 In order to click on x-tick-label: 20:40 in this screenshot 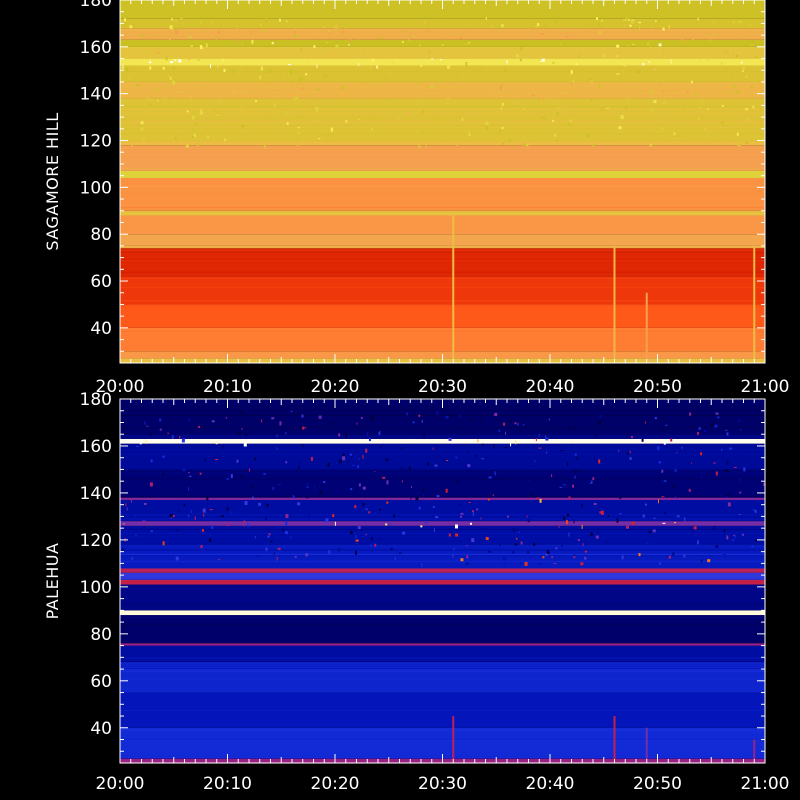, I will do `click(550, 784)`.